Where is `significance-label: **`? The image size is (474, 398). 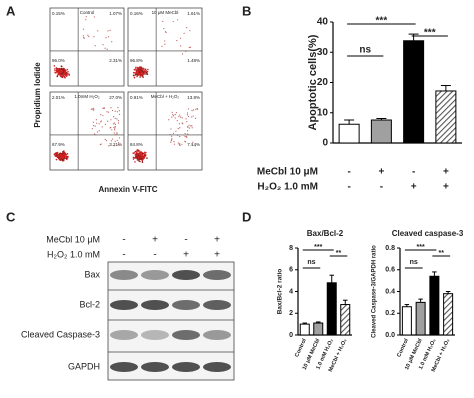
significance-label: ** is located at coordinates (442, 253).